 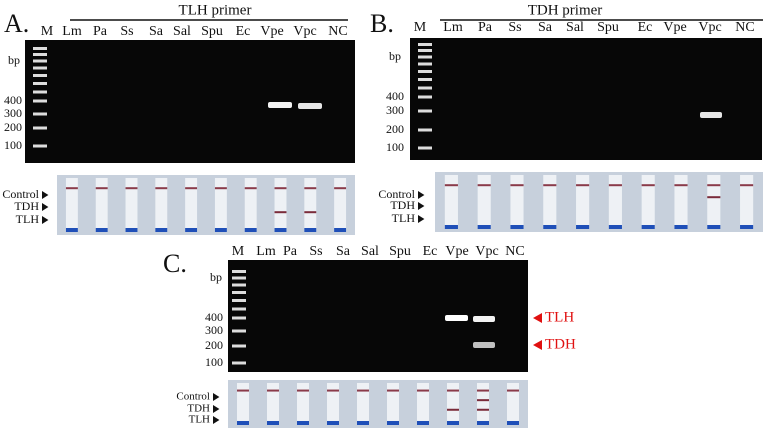 What do you see at coordinates (214, 317) in the screenshot?
I see `size-label: 400` at bounding box center [214, 317].